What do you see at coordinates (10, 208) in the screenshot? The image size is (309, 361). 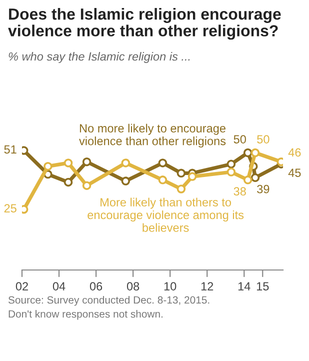 I see `data-label: 25` at bounding box center [10, 208].